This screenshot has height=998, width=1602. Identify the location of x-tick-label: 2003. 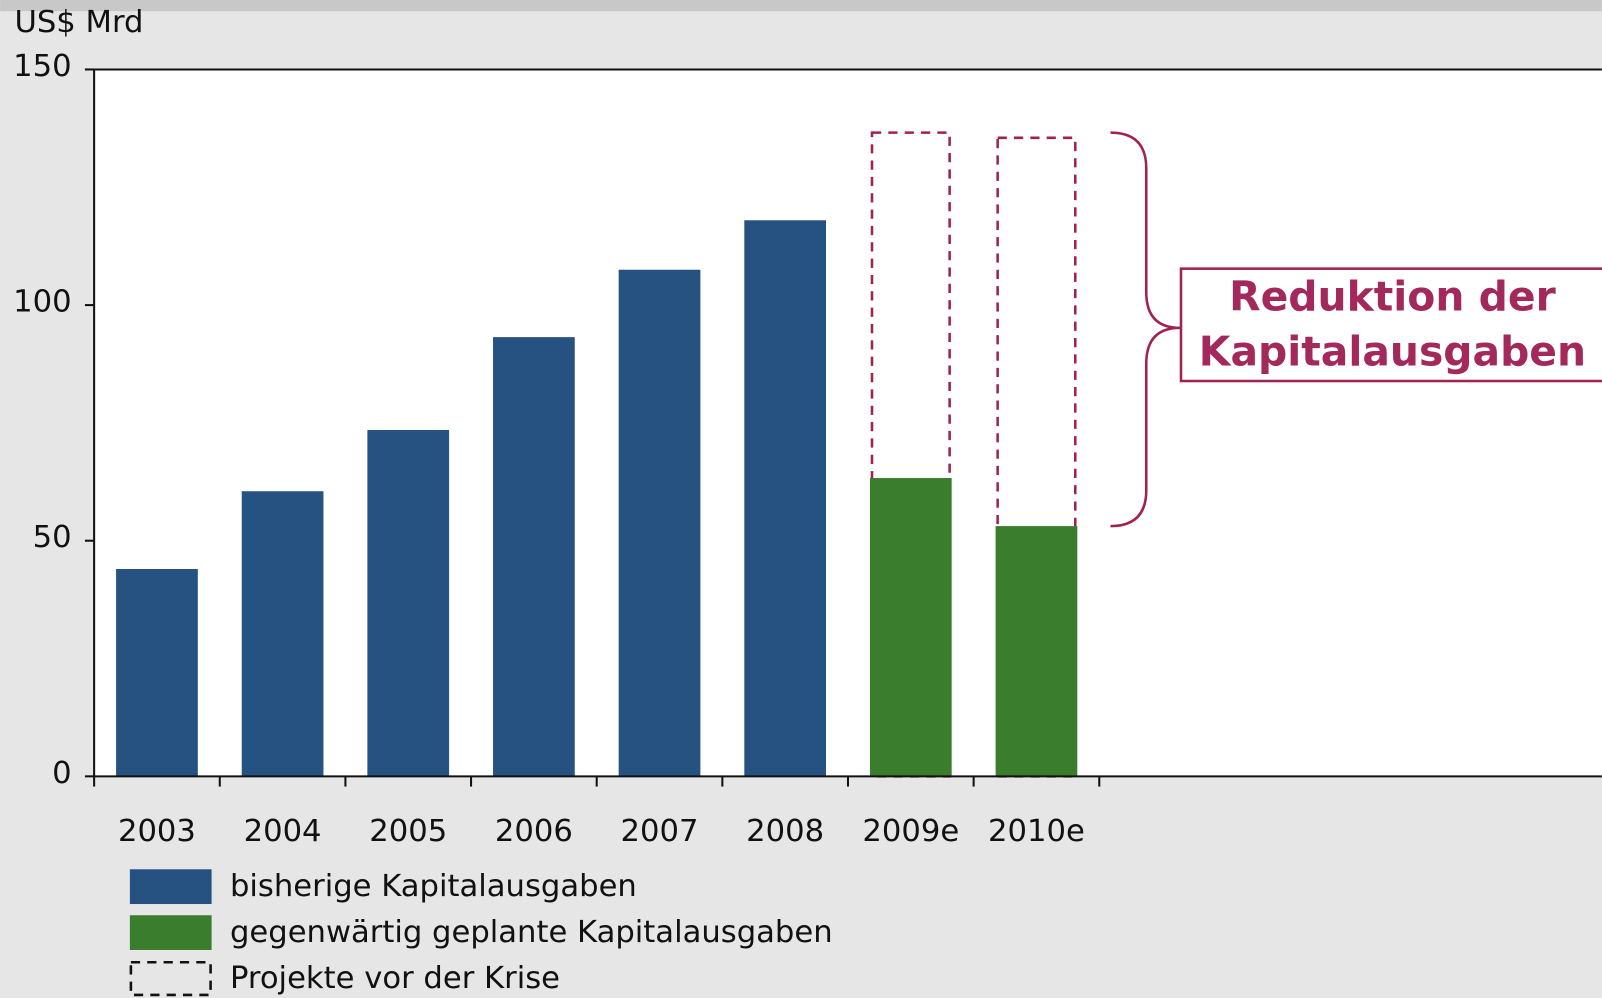
(157, 831).